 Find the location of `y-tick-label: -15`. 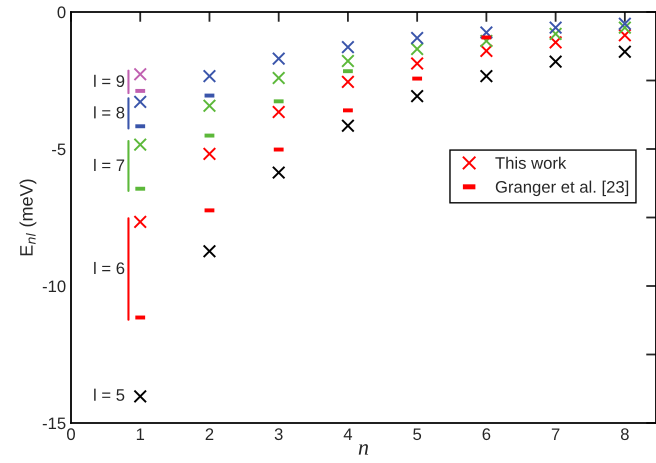

y-tick-label: -15 is located at coordinates (54, 424).